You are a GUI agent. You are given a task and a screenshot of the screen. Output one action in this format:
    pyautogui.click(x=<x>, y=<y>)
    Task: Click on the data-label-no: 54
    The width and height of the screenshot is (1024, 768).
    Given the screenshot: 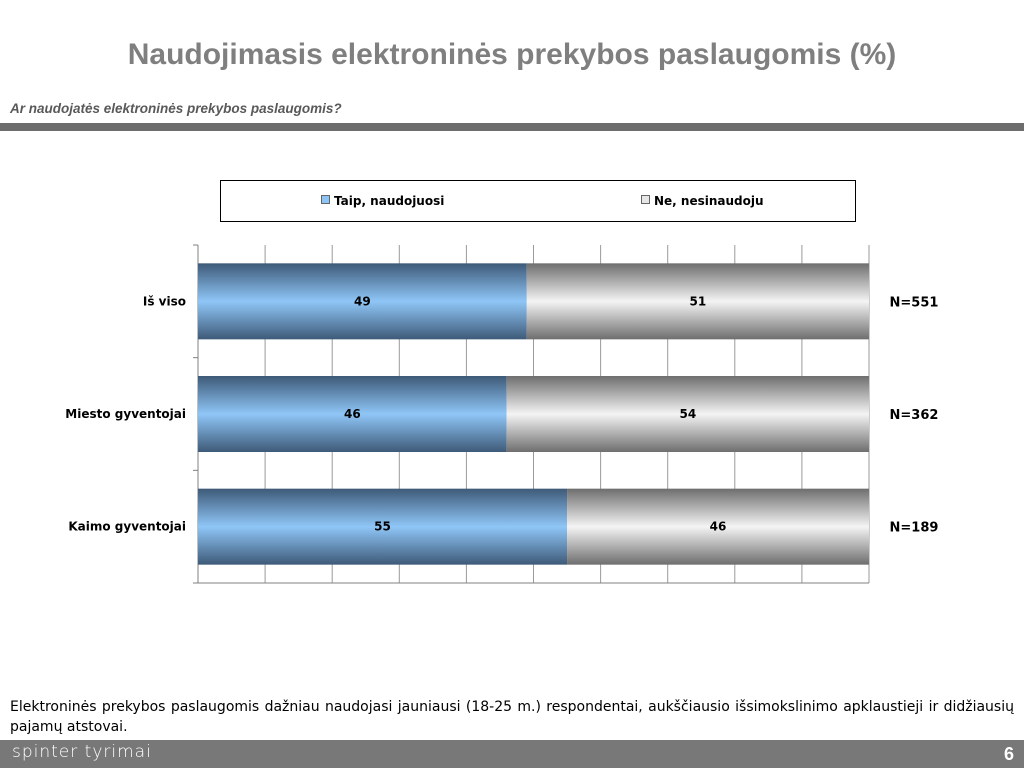 What is the action you would take?
    pyautogui.click(x=687, y=414)
    